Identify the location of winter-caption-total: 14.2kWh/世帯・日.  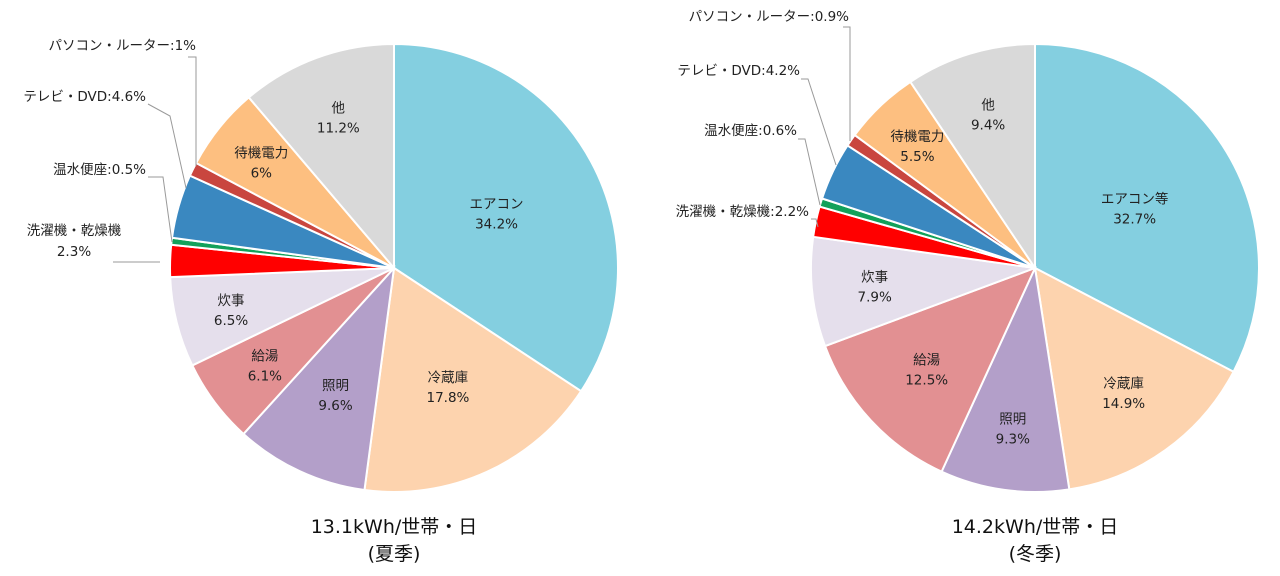
(1035, 527).